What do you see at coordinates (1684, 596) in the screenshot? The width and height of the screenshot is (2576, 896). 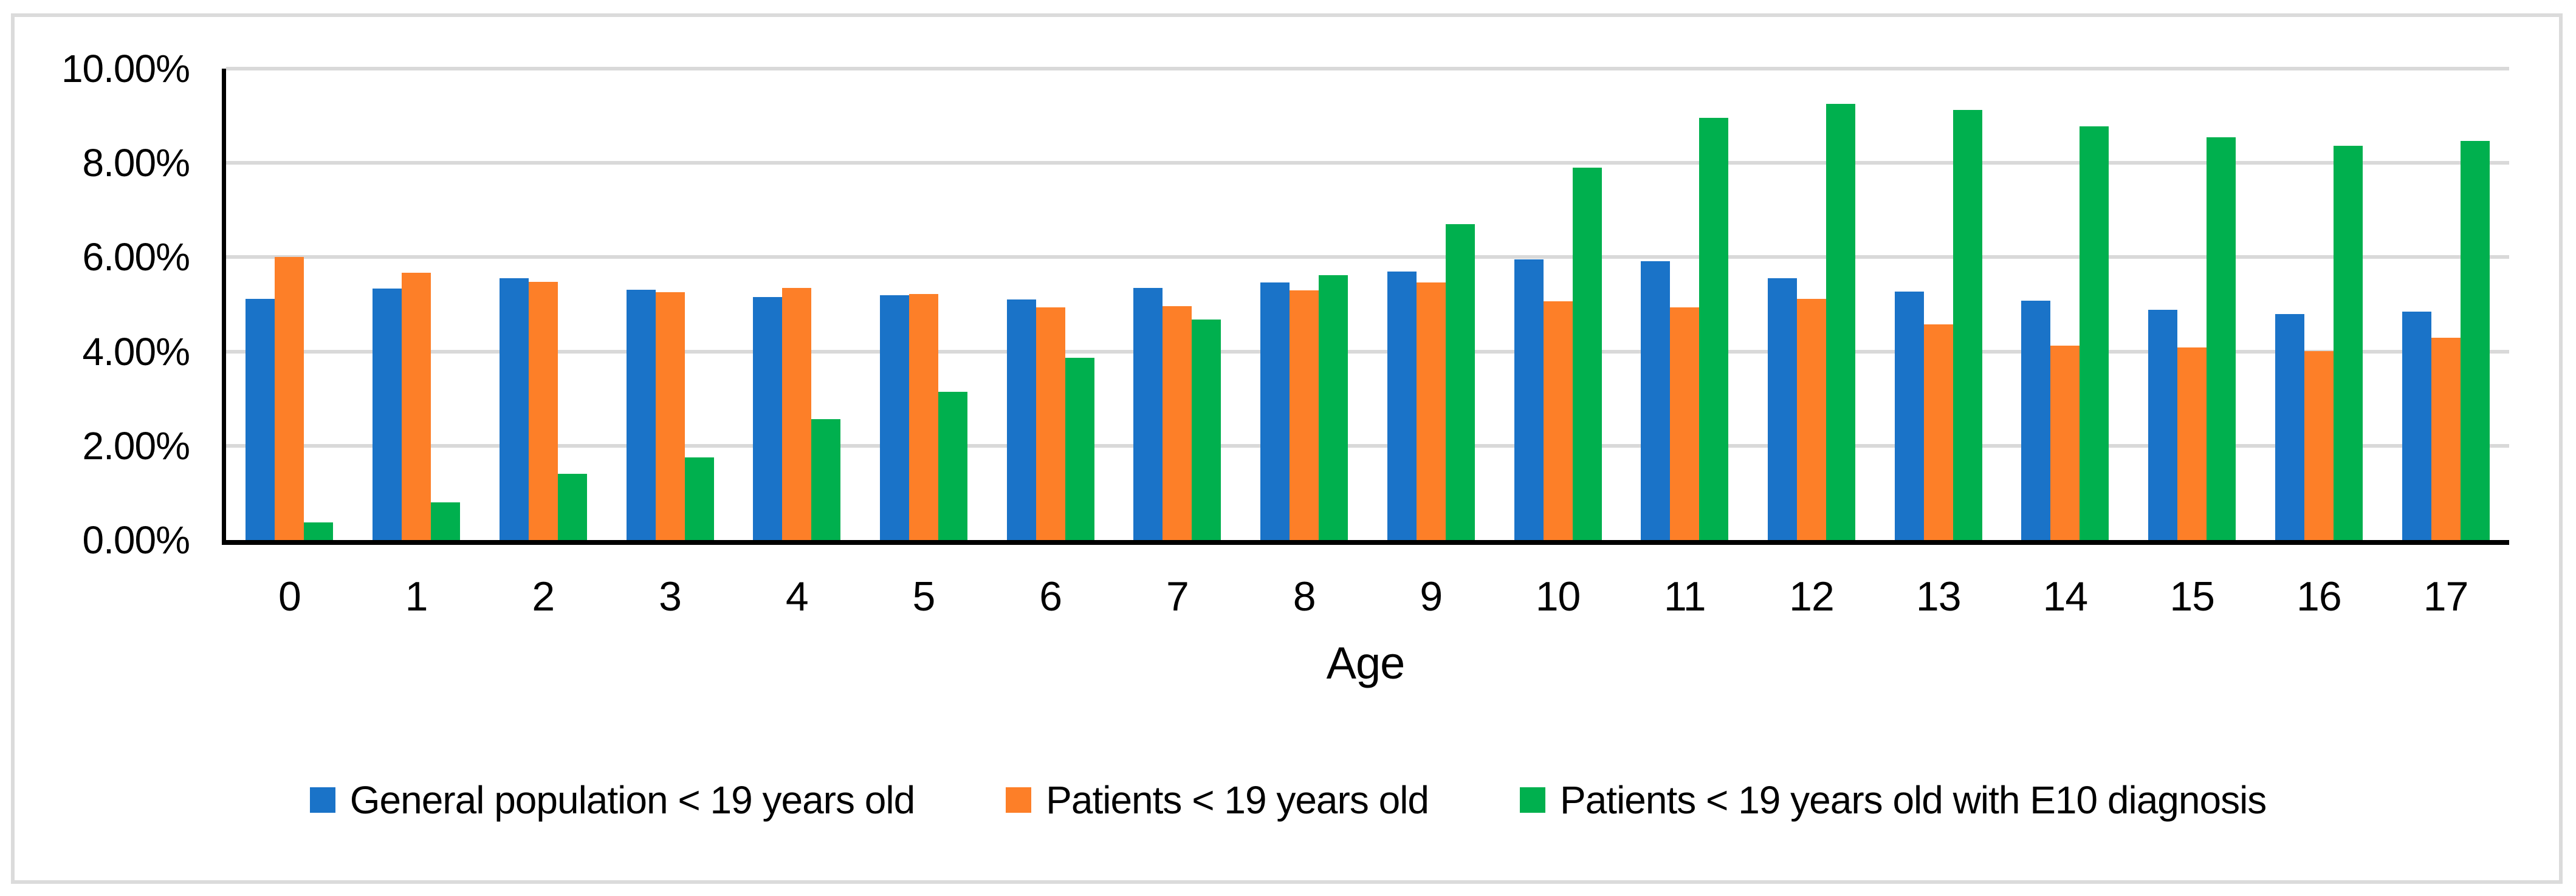 I see `x-tick-label: 11` at bounding box center [1684, 596].